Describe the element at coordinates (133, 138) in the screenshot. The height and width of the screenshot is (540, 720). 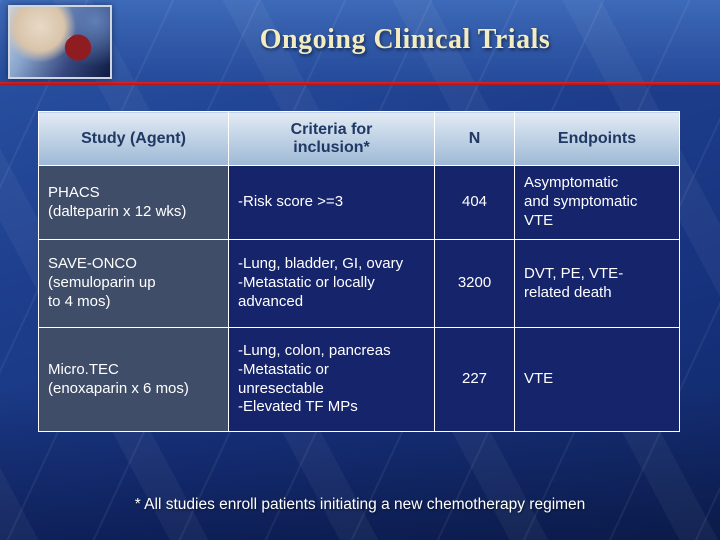
I see `col-header-study: Study (Agent)` at that location.